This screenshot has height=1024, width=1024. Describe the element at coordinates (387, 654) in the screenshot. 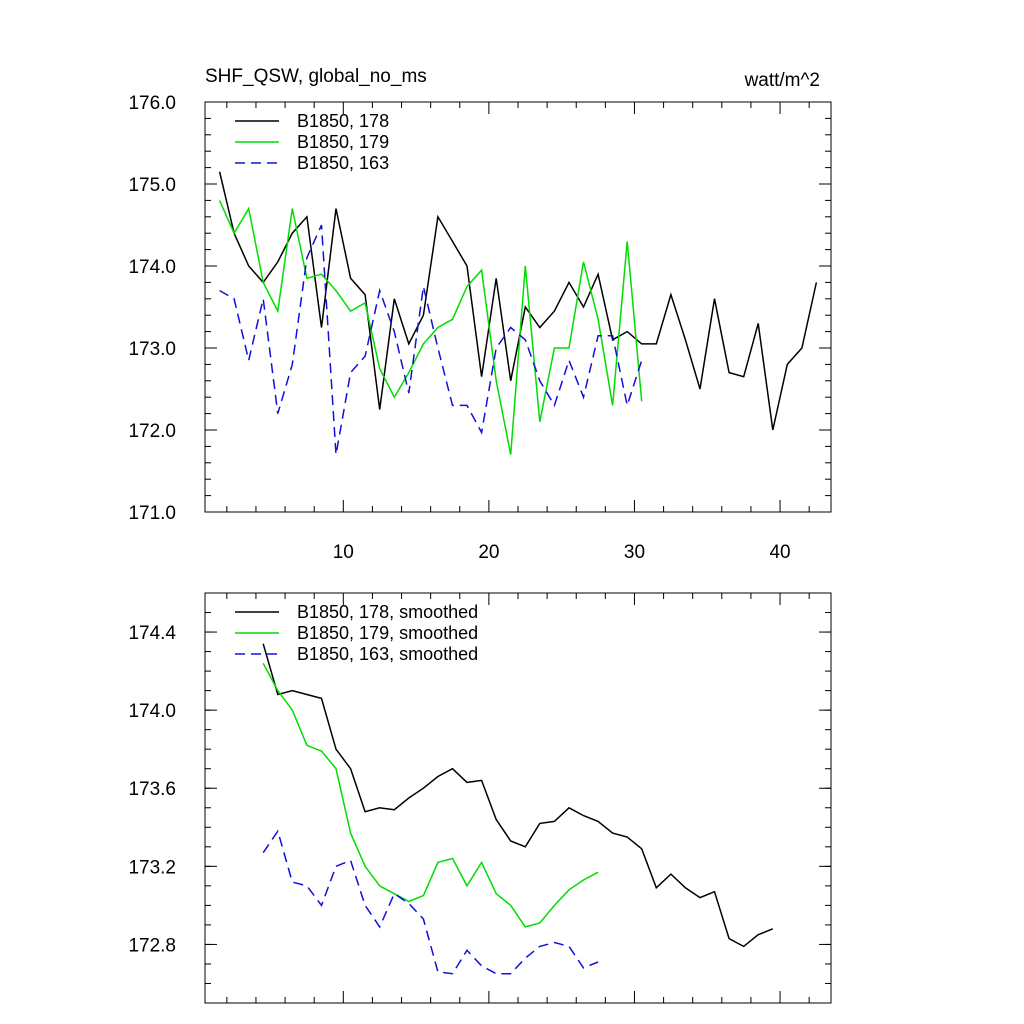

I see `legend-label: B1850, 163, smoothed` at that location.